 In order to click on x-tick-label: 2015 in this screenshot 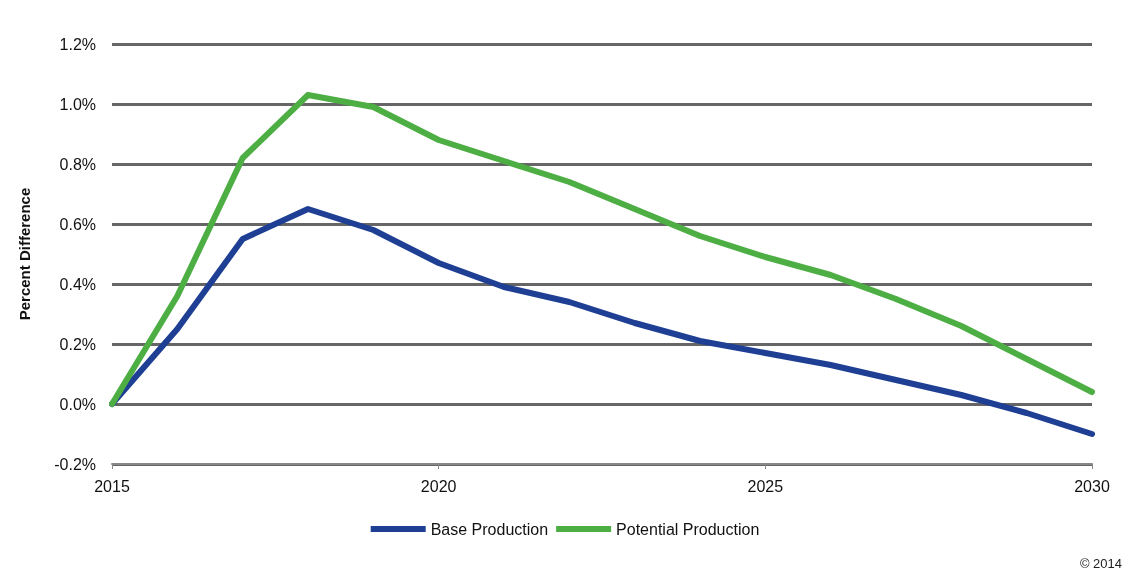, I will do `click(112, 486)`.